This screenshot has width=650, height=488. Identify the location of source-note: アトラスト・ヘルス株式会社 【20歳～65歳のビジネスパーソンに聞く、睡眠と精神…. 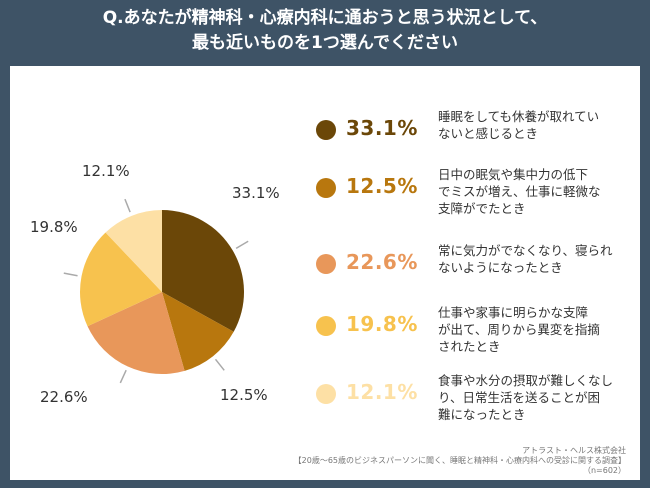
(460, 461).